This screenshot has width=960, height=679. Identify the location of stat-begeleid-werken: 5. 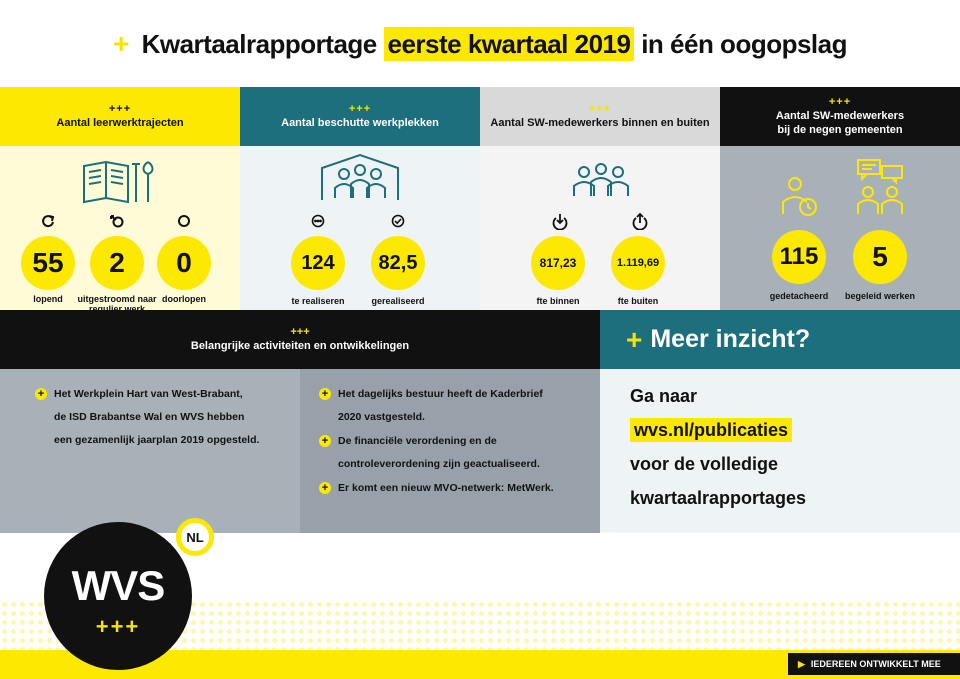
(880, 257).